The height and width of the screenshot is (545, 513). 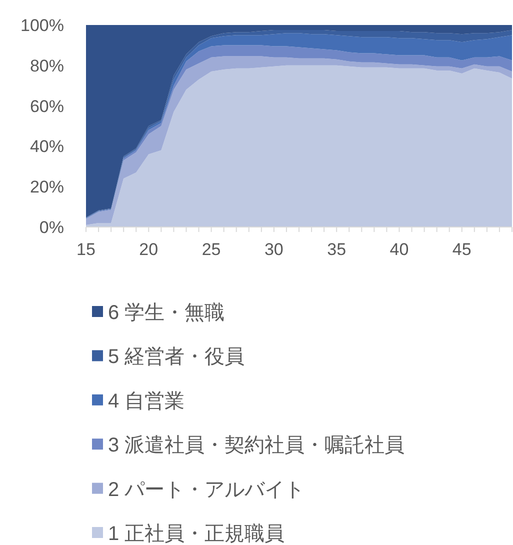 What do you see at coordinates (176, 357) in the screenshot?
I see `legend-label: 5 経営者・役員` at bounding box center [176, 357].